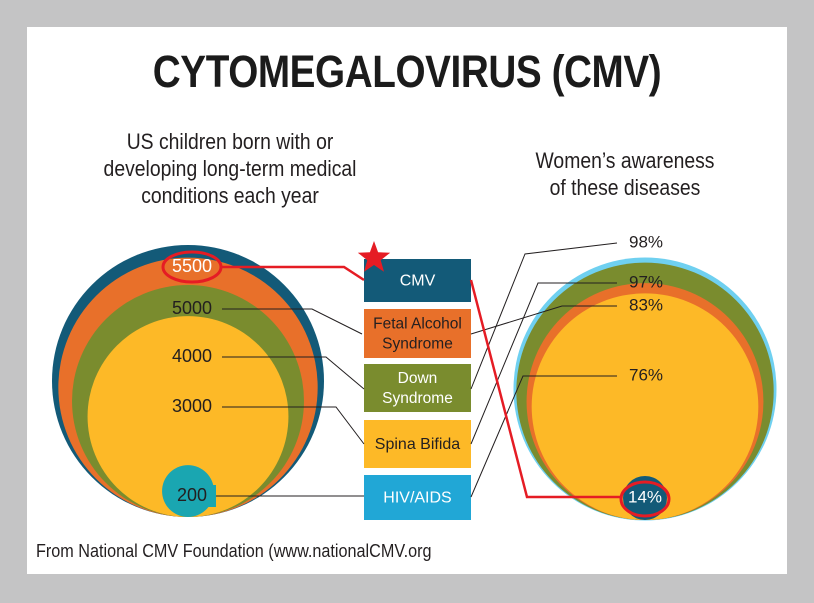 The image size is (814, 603). What do you see at coordinates (646, 374) in the screenshot?
I see `pct-label-76: 76%` at bounding box center [646, 374].